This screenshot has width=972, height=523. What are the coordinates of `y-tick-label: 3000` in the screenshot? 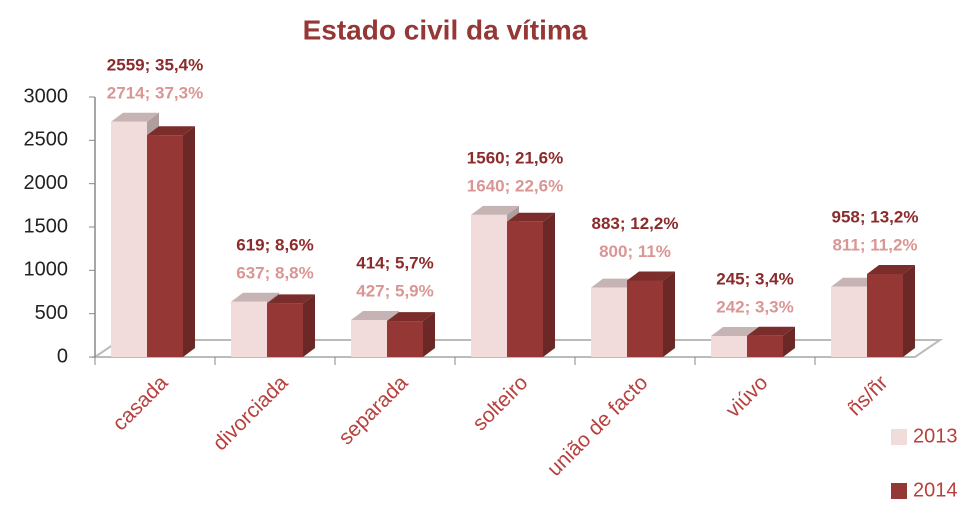 It's located at (46, 96).